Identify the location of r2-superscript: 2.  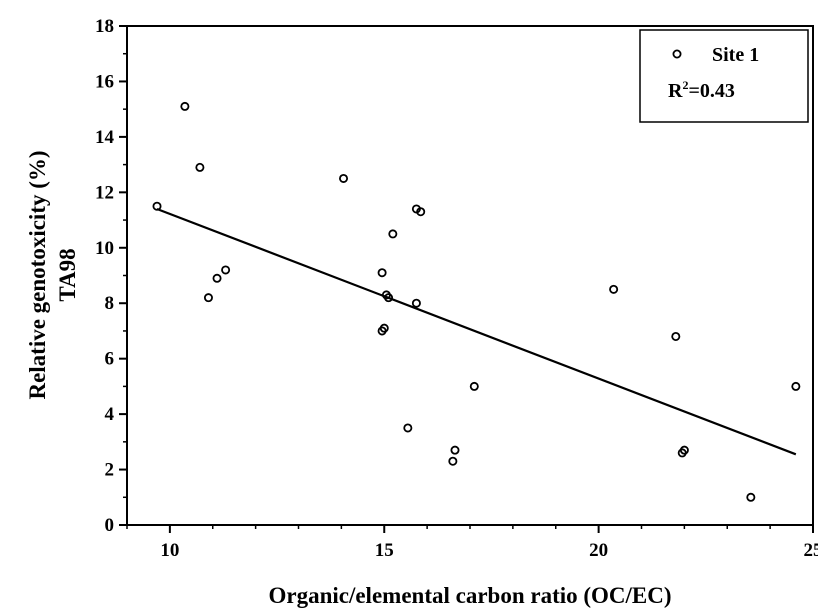
(685, 85).